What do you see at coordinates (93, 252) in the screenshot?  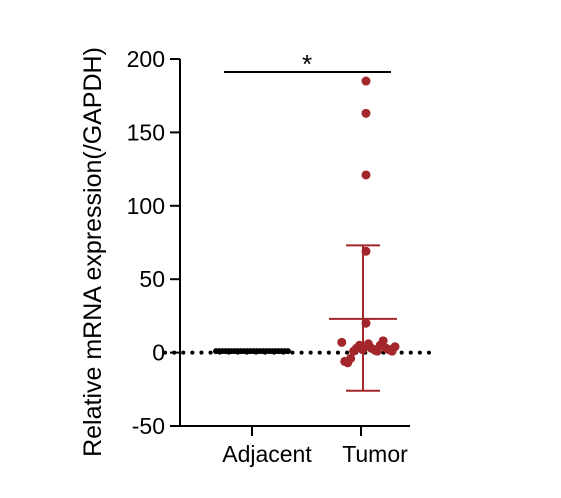 I see `y-axis-label: Relative mRNA expression(/GAPDH)` at bounding box center [93, 252].